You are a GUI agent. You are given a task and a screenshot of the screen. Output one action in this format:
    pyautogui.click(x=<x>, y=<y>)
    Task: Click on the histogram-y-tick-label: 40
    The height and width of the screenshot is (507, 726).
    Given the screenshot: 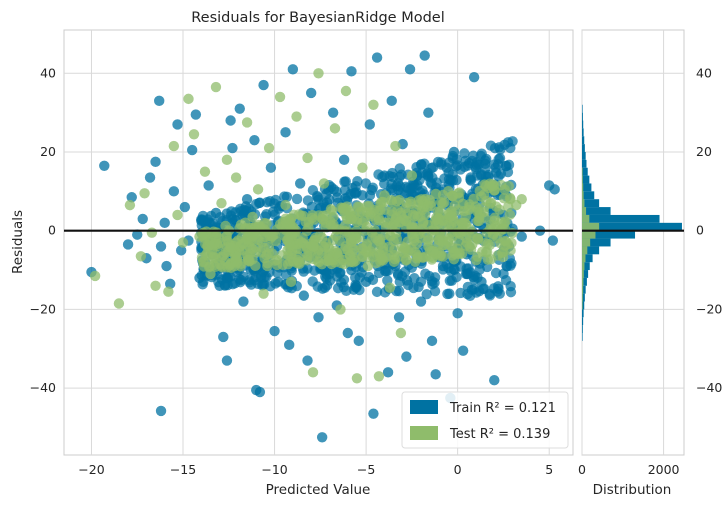 What is the action you would take?
    pyautogui.click(x=704, y=72)
    